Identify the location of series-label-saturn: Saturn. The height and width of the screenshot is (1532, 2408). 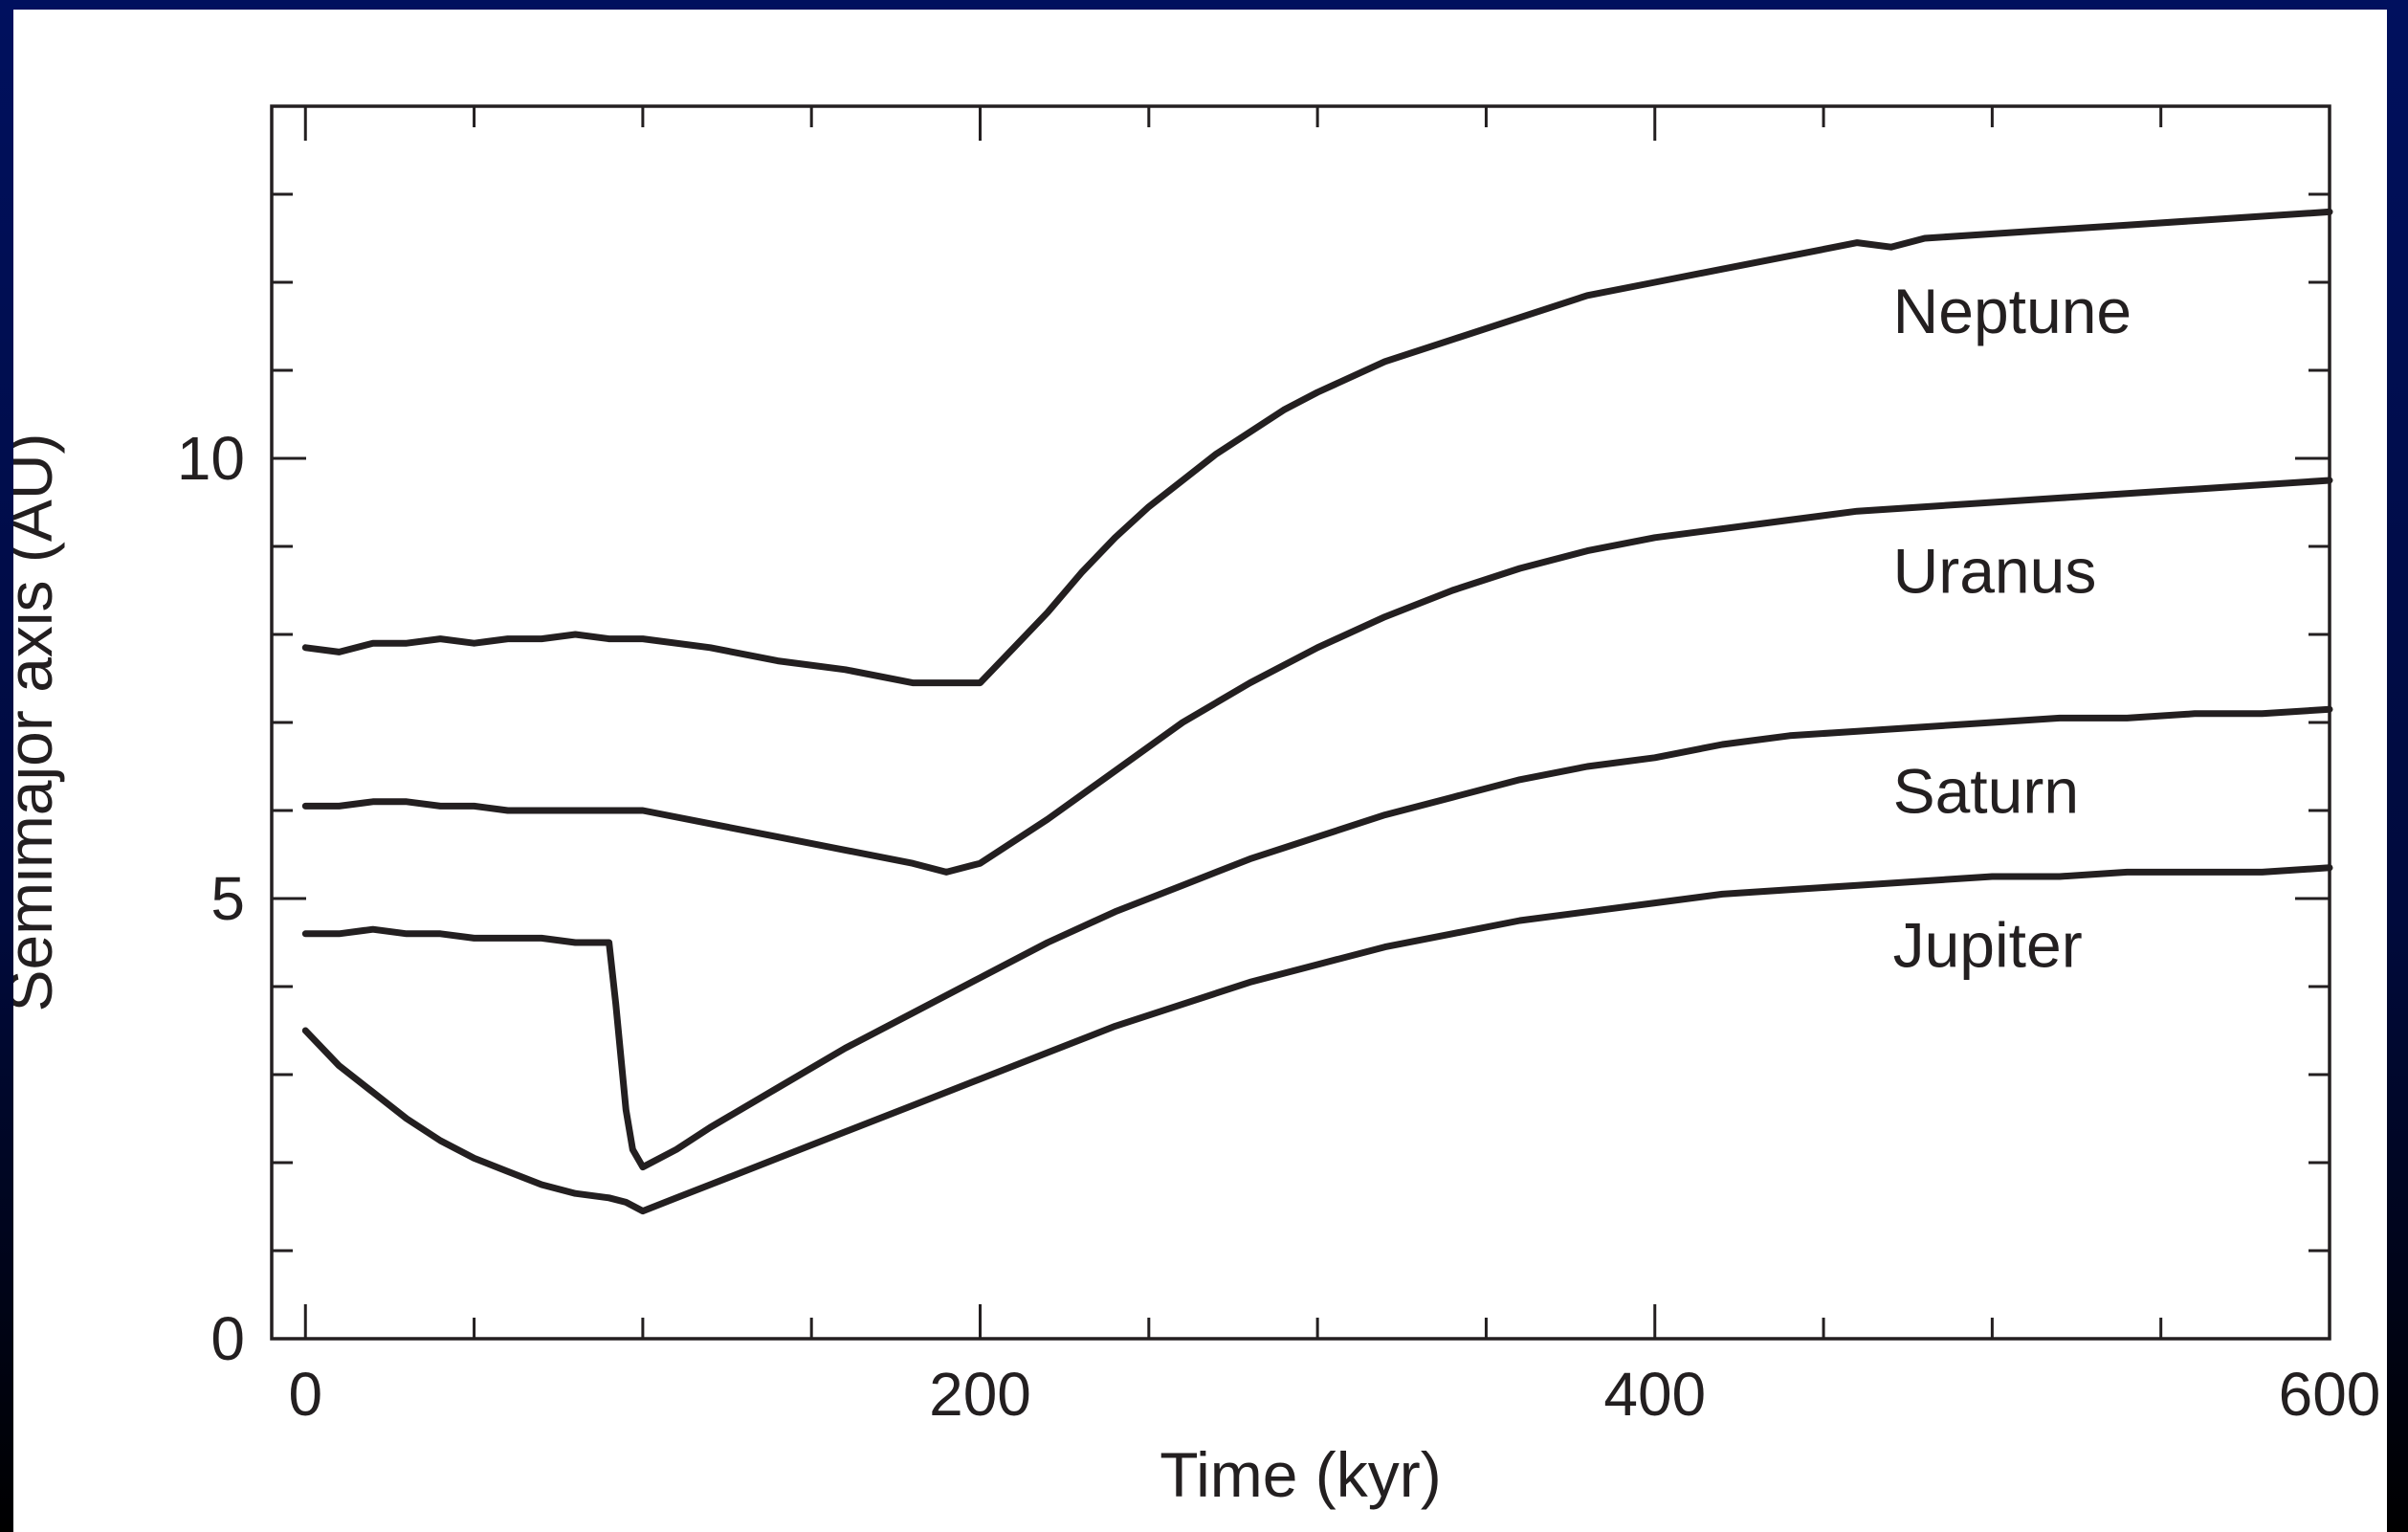
(1986, 792).